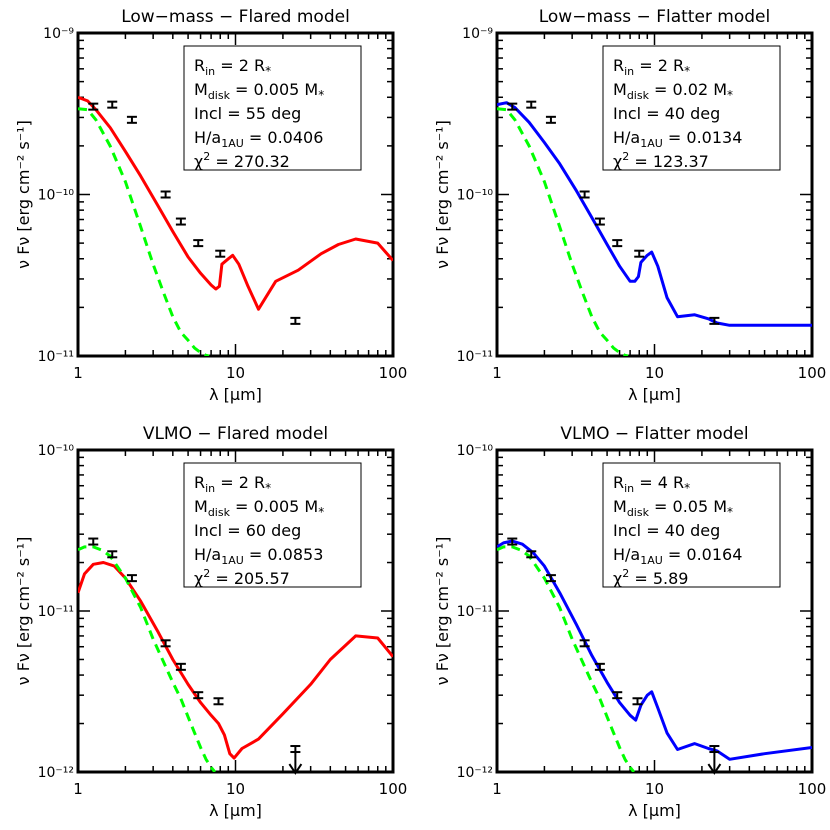 The image size is (830, 830). Describe the element at coordinates (655, 17) in the screenshot. I see `chart-title: Low−mass − Flatter model` at that location.